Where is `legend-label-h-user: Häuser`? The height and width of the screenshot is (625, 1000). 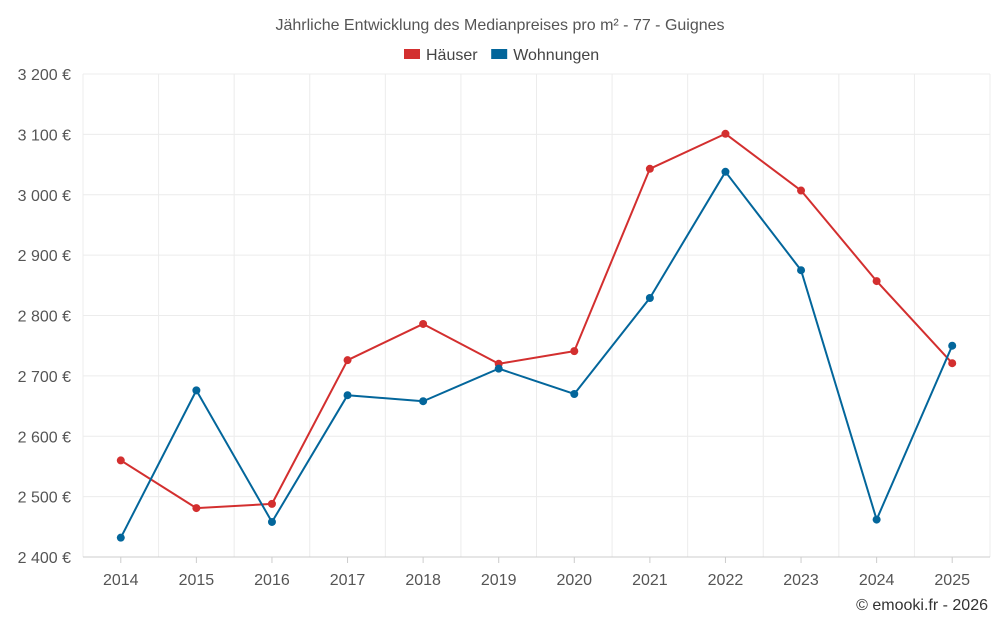
legend-label-h-user: Häuser is located at coordinates (452, 55).